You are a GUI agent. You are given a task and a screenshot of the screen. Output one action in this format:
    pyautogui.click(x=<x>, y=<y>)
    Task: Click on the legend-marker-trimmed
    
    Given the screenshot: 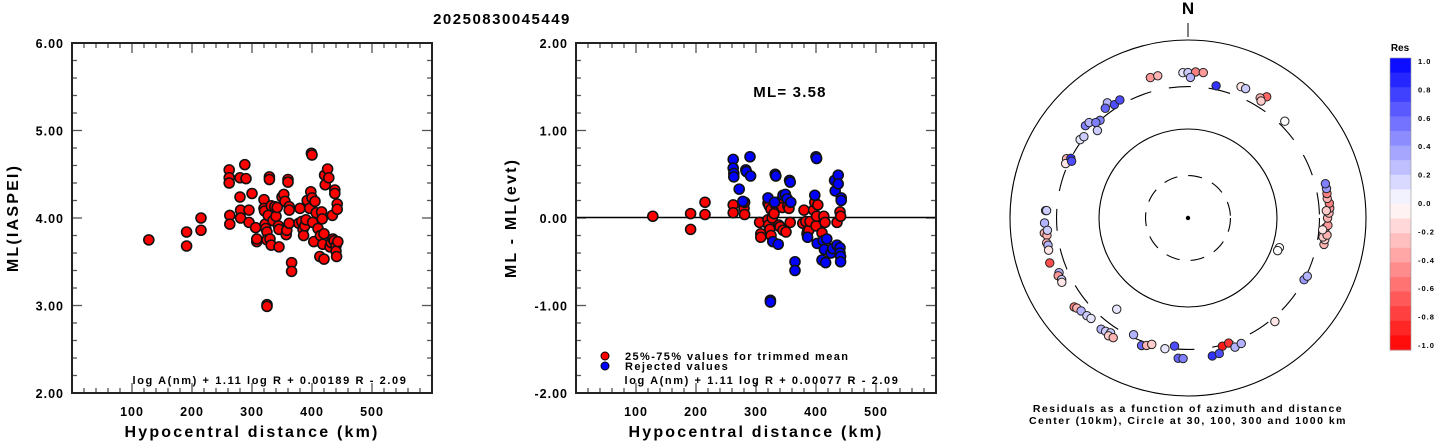 What is the action you would take?
    pyautogui.click(x=605, y=356)
    